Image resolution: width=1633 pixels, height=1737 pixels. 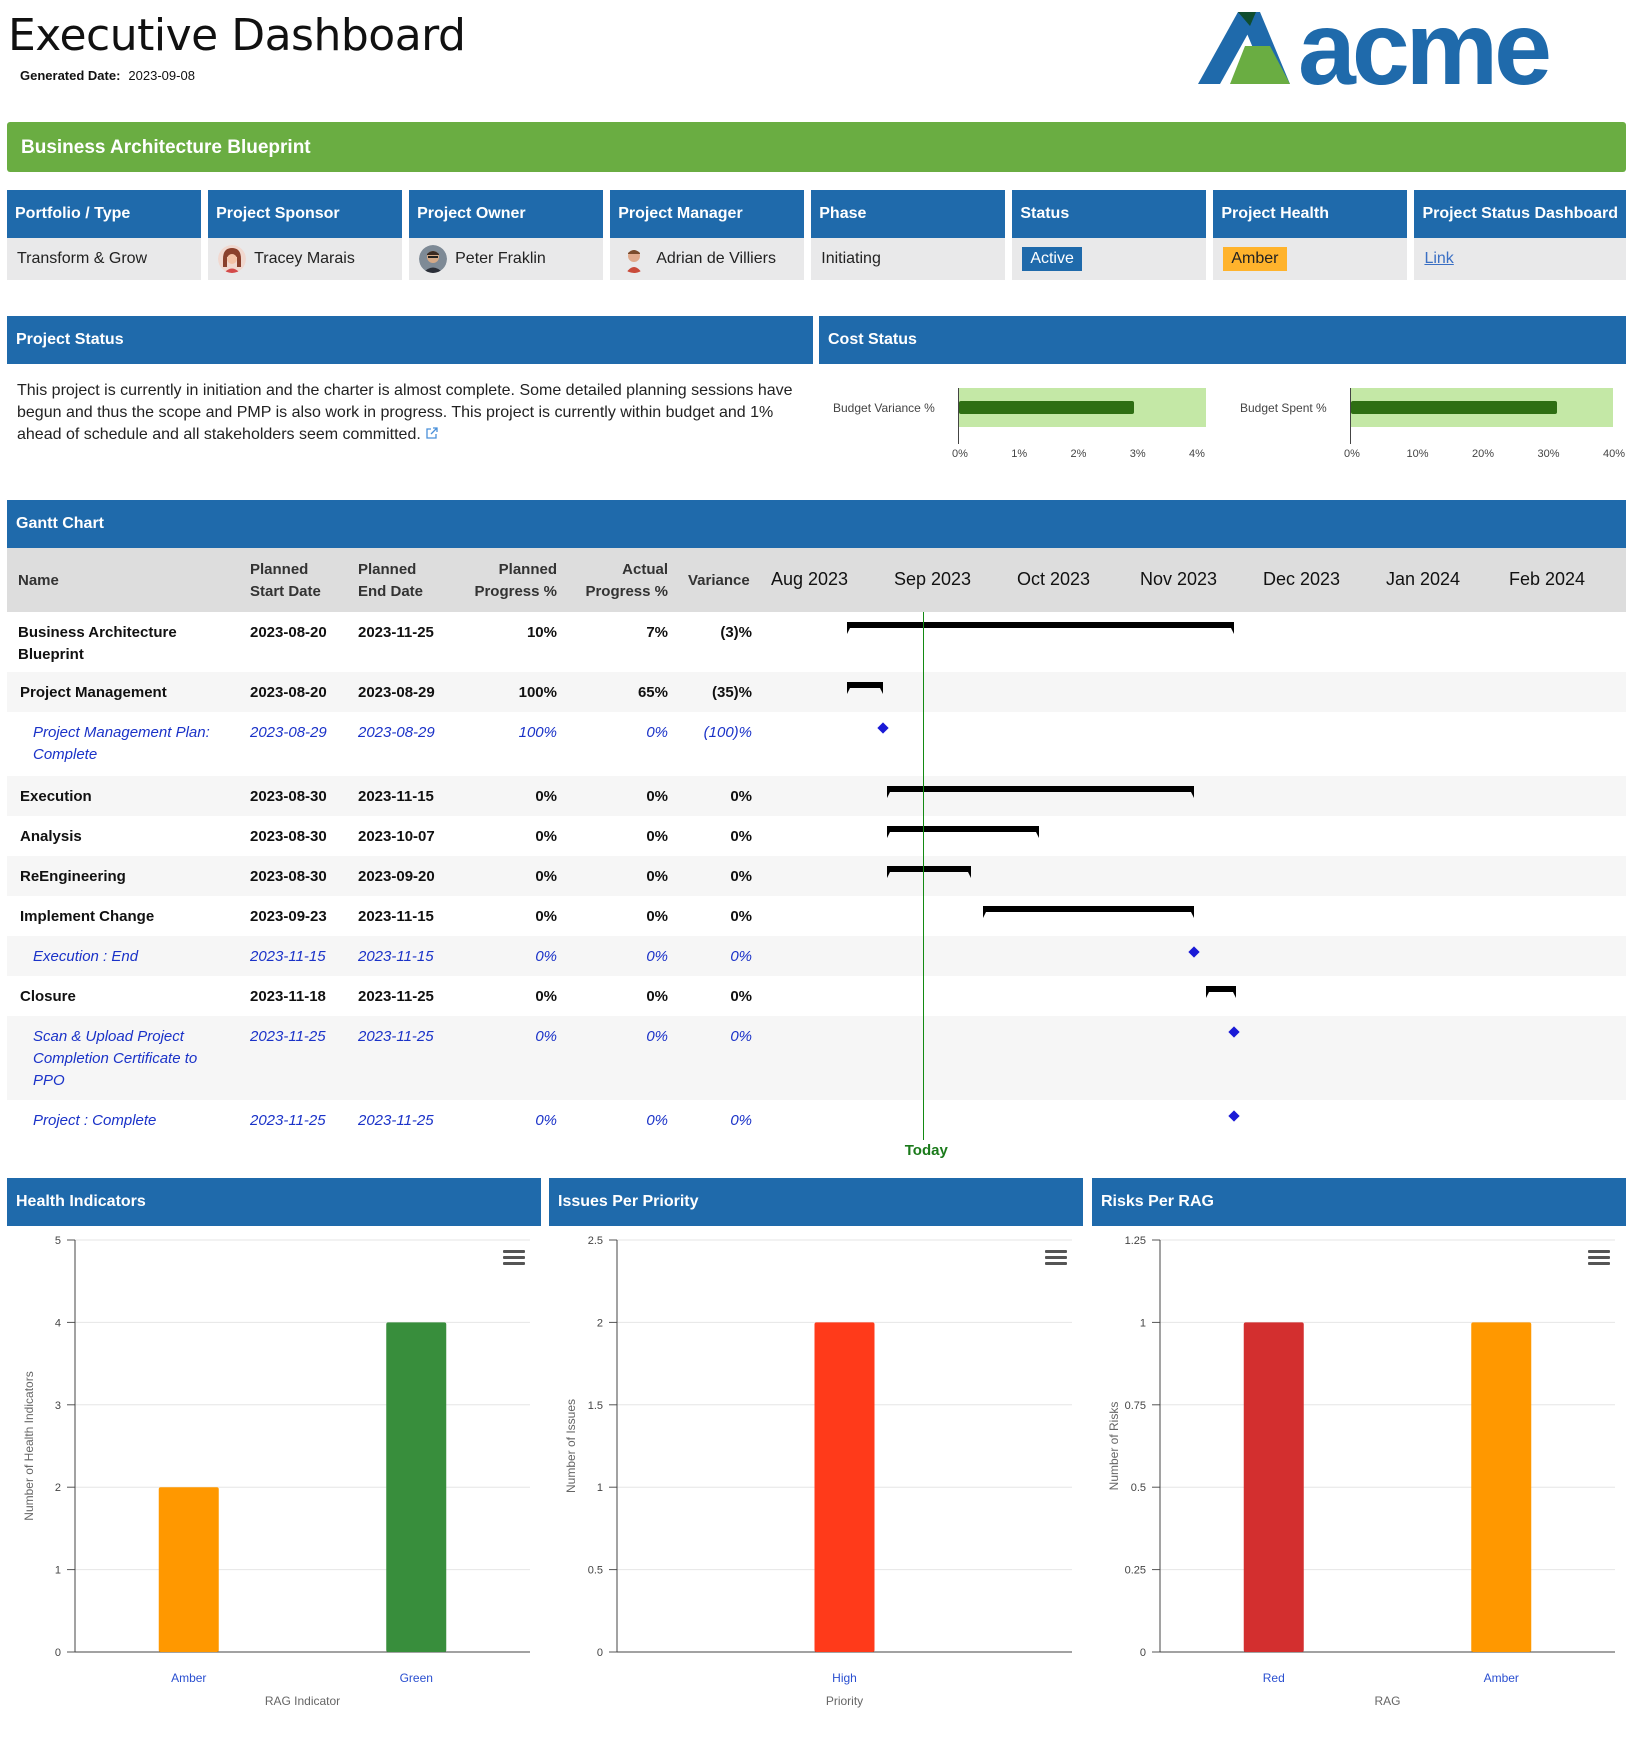 I want to click on health-badge: Amber, so click(x=1255, y=259).